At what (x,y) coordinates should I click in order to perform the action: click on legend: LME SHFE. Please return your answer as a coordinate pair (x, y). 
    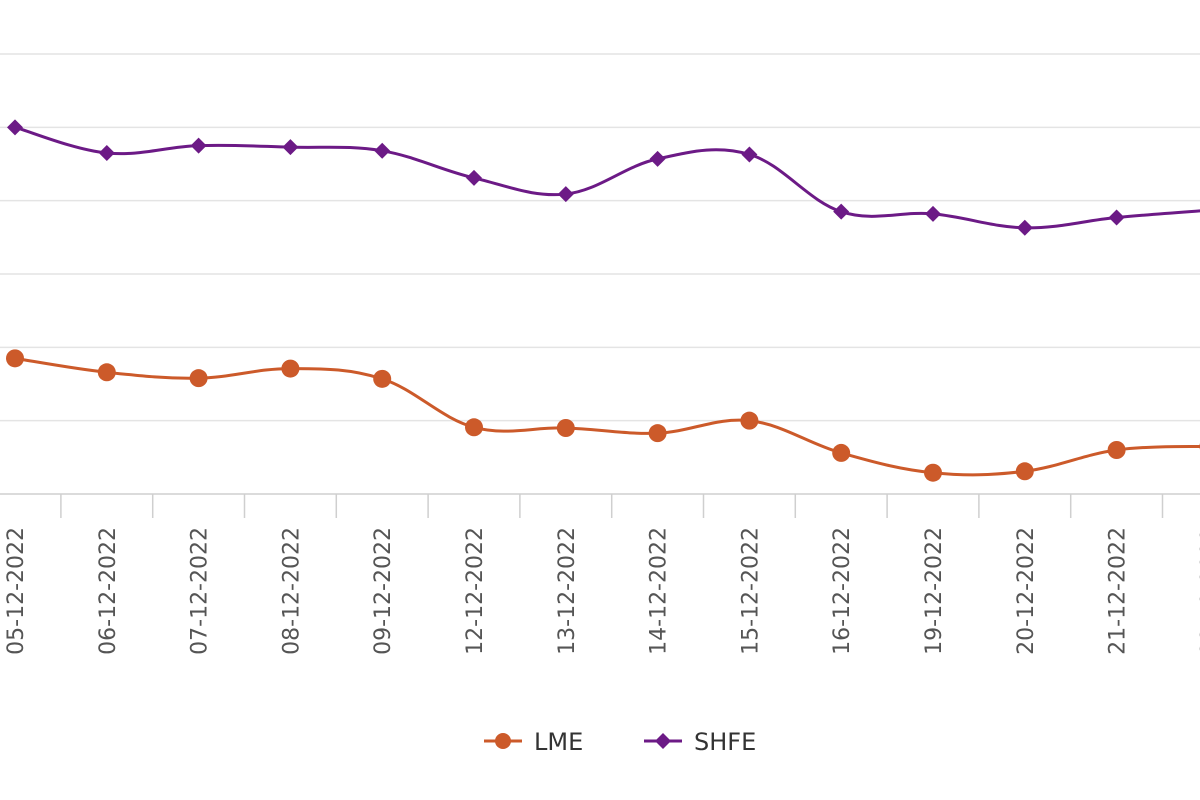
    Looking at the image, I should click on (620, 742).